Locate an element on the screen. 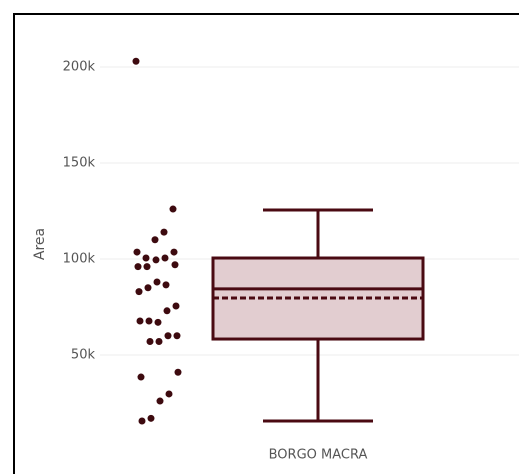  x-tick-label: BORGO MACRA is located at coordinates (318, 455).